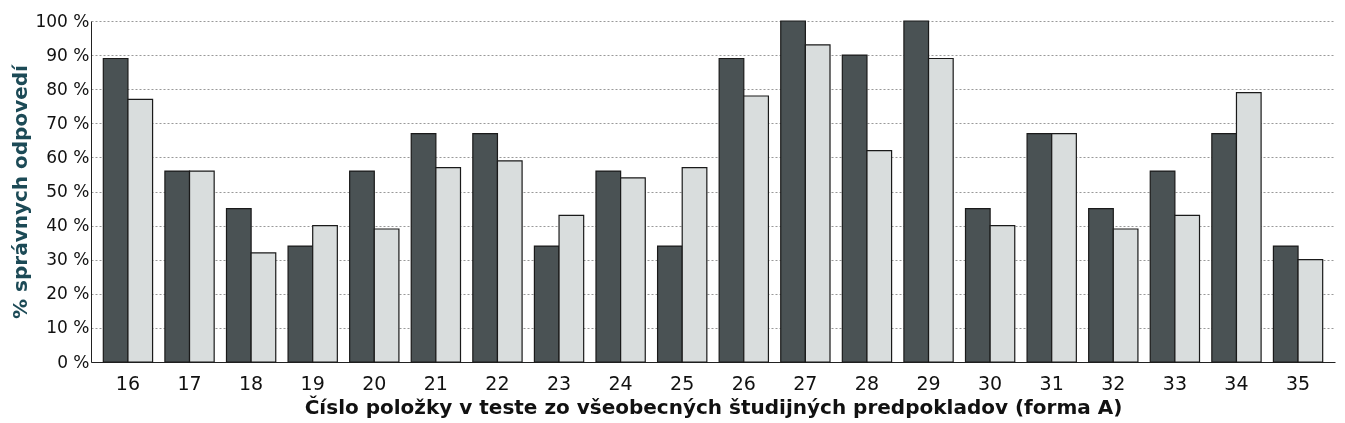 Image resolution: width=1345 pixels, height=423 pixels. I want to click on x-tick-label: 29, so click(928, 382).